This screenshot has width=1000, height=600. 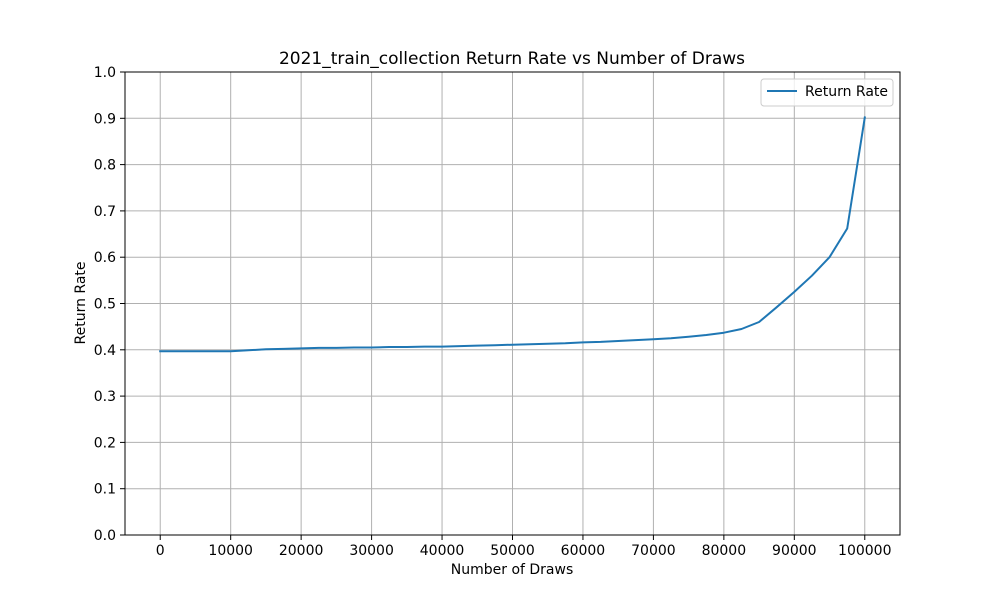 What do you see at coordinates (105, 443) in the screenshot?
I see `y-tick-label: 0.2` at bounding box center [105, 443].